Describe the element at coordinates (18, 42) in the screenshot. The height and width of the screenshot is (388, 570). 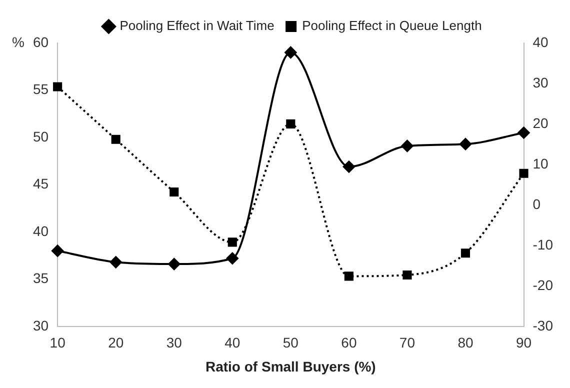
I see `y-axis-title: %` at that location.